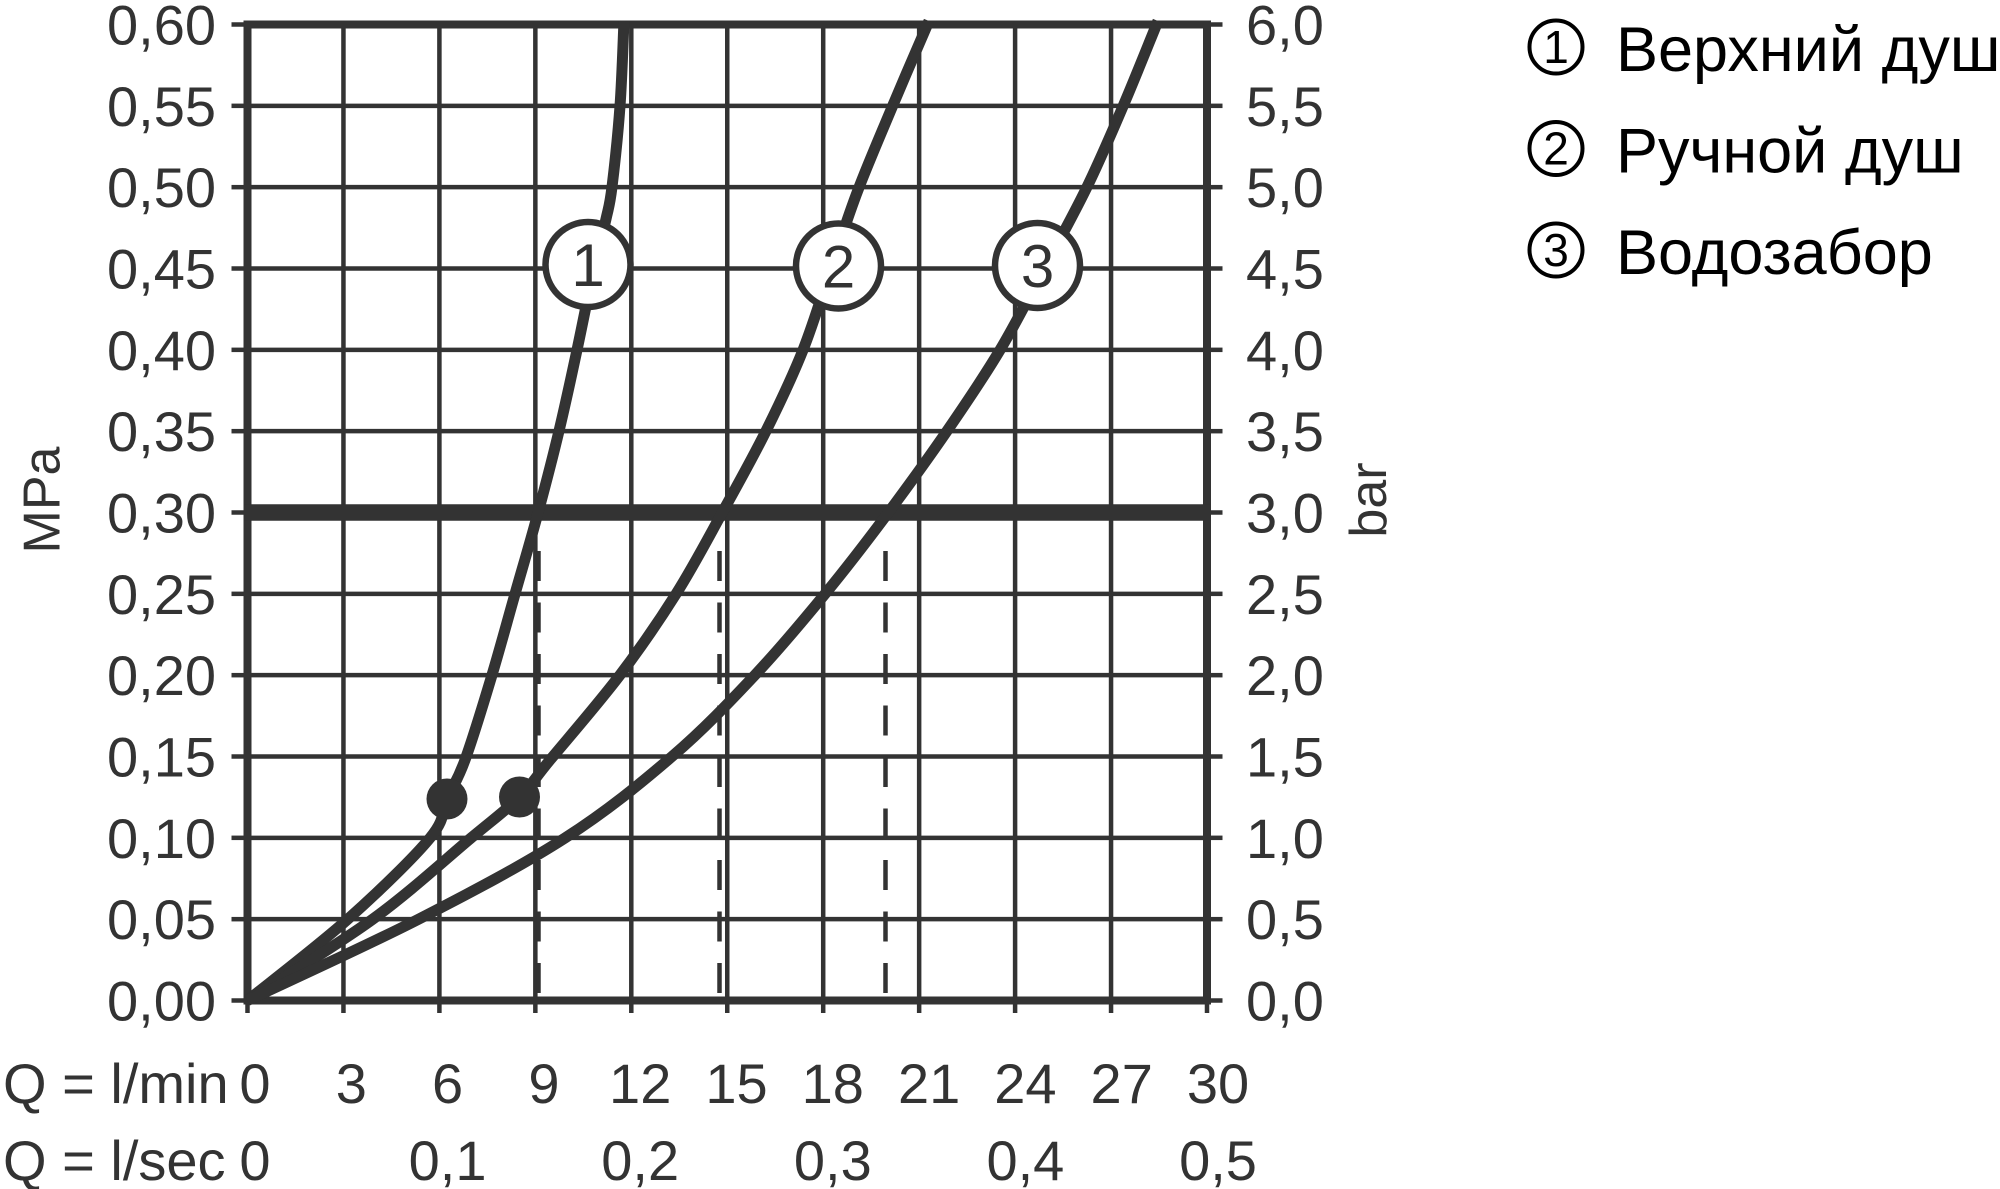 This screenshot has height=1189, width=2000. What do you see at coordinates (640, 1083) in the screenshot?
I see `svg-text: 12` at bounding box center [640, 1083].